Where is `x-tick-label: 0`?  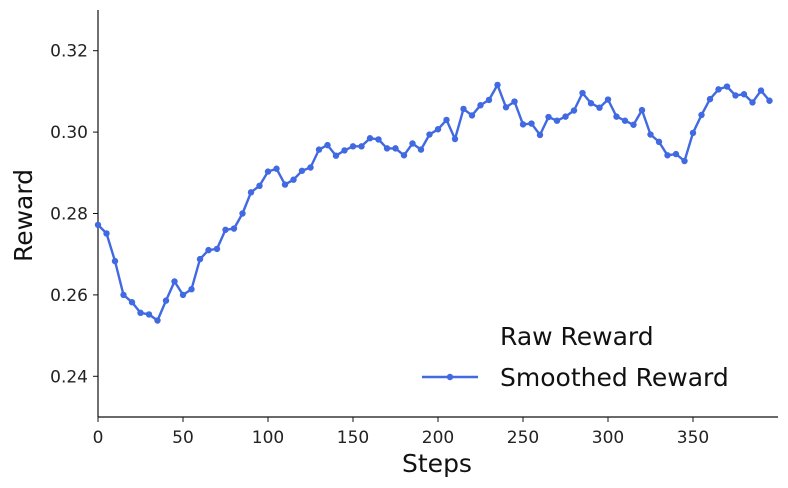 x-tick-label: 0 is located at coordinates (98, 438).